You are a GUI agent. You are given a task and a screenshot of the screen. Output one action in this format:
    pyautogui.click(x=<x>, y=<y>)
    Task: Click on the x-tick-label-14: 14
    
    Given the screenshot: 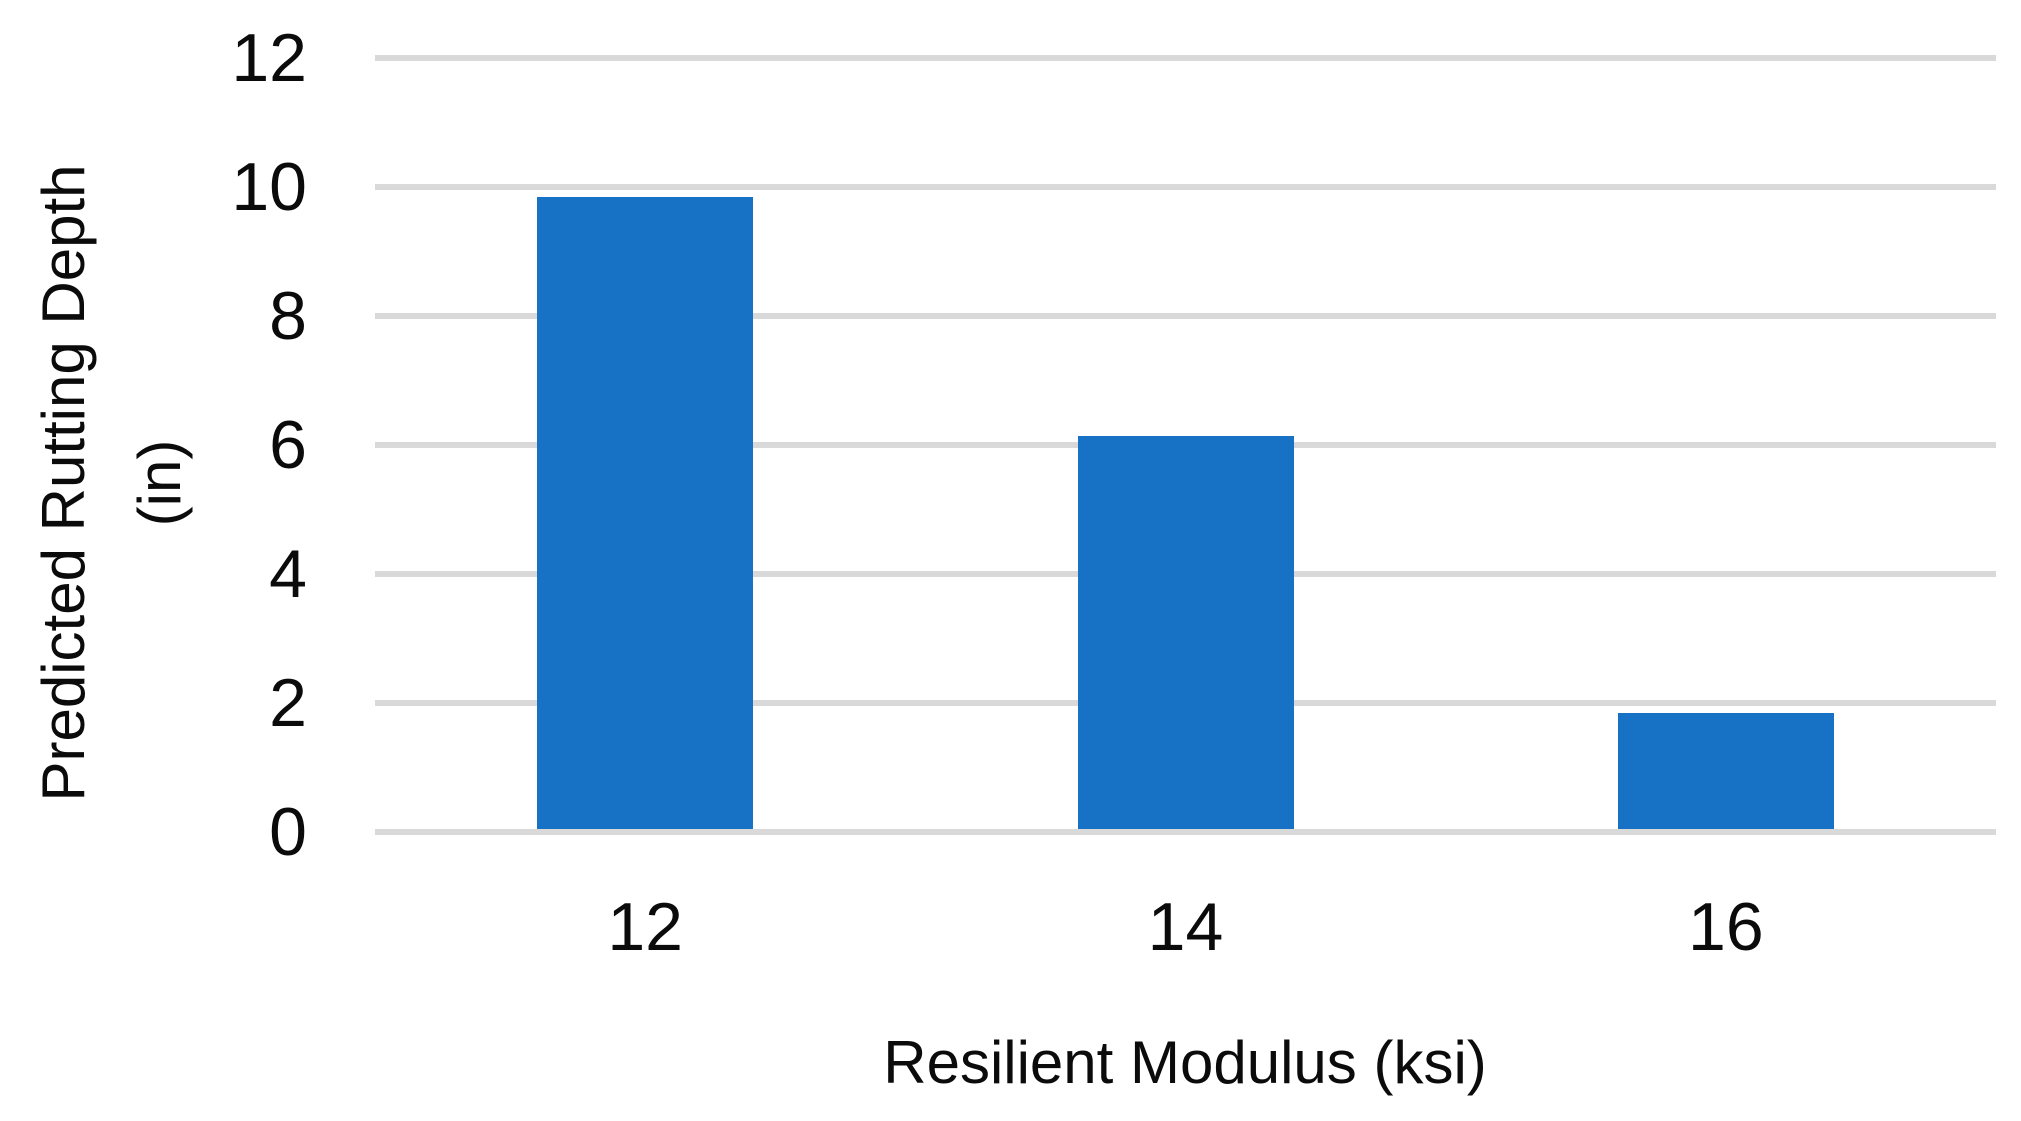 What is the action you would take?
    pyautogui.click(x=1185, y=927)
    